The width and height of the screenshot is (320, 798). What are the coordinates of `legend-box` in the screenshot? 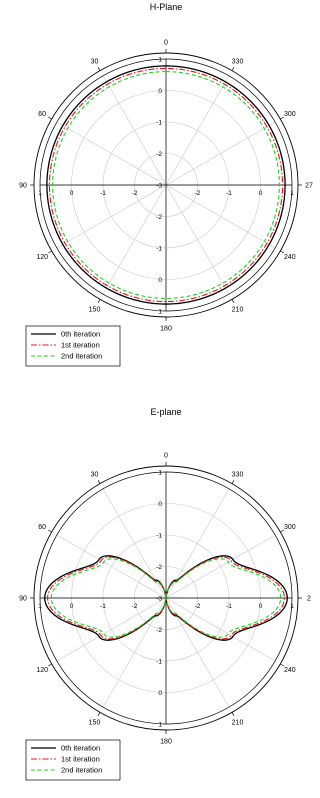 It's located at (73, 346).